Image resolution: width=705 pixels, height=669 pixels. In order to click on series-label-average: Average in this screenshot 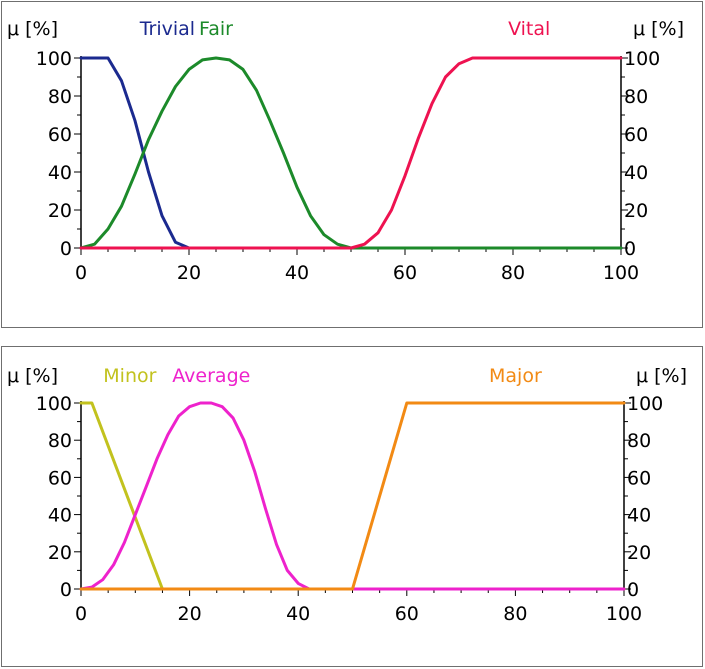, I will do `click(211, 376)`.